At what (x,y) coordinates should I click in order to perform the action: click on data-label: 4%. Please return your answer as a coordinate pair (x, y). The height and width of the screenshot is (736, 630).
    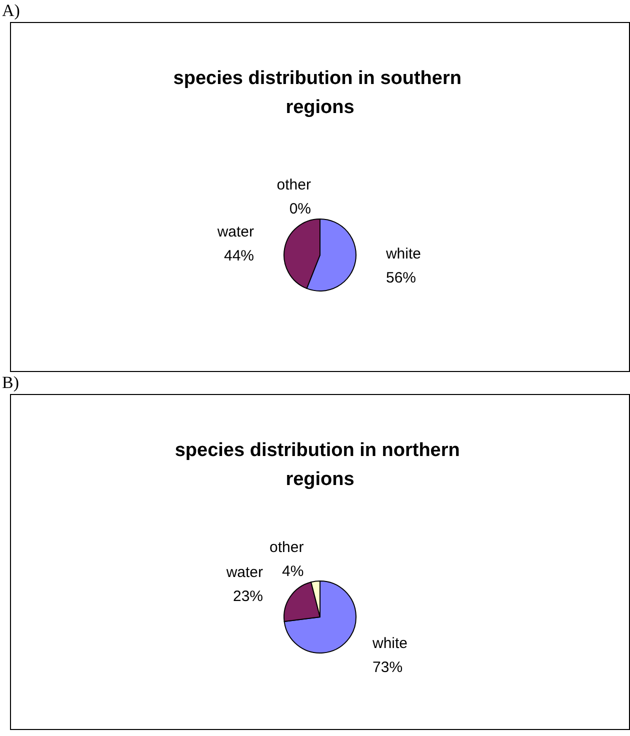
    Looking at the image, I should click on (293, 571).